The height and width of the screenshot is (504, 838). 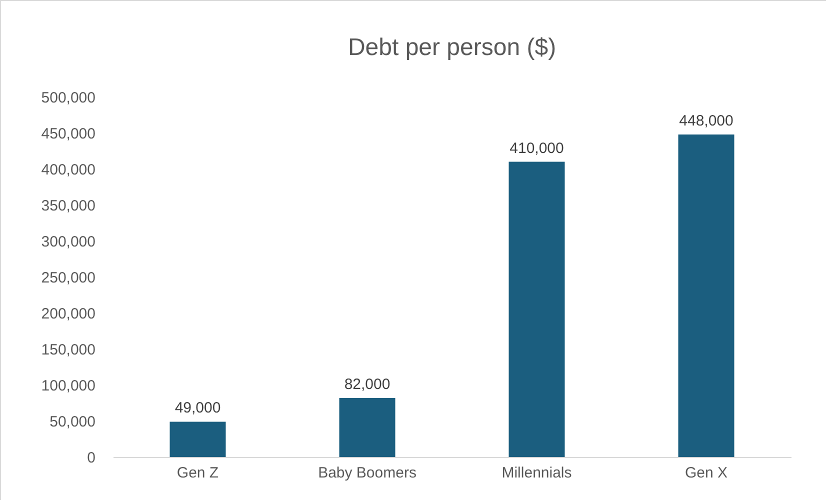 I want to click on data-label: 49,000, so click(x=197, y=408).